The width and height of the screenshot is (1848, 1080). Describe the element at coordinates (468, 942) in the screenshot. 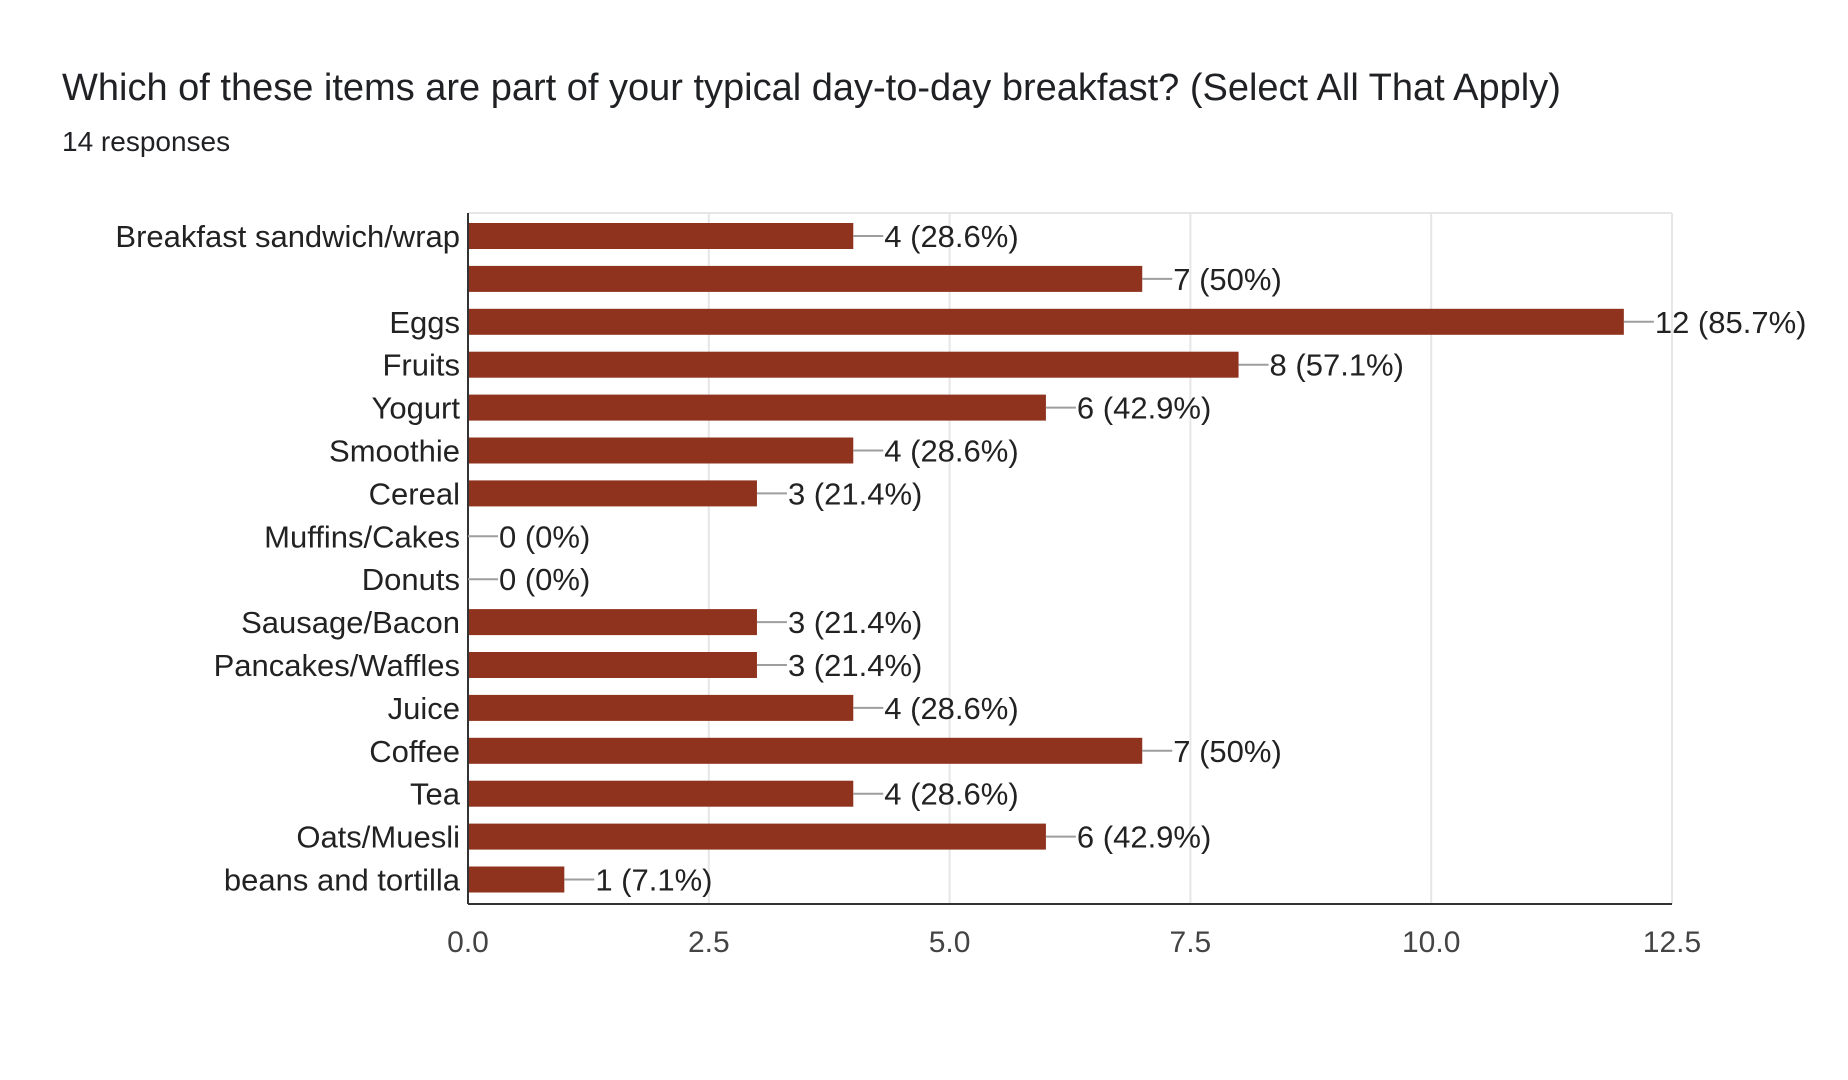

I see `x-tick-label: 0.0` at that location.